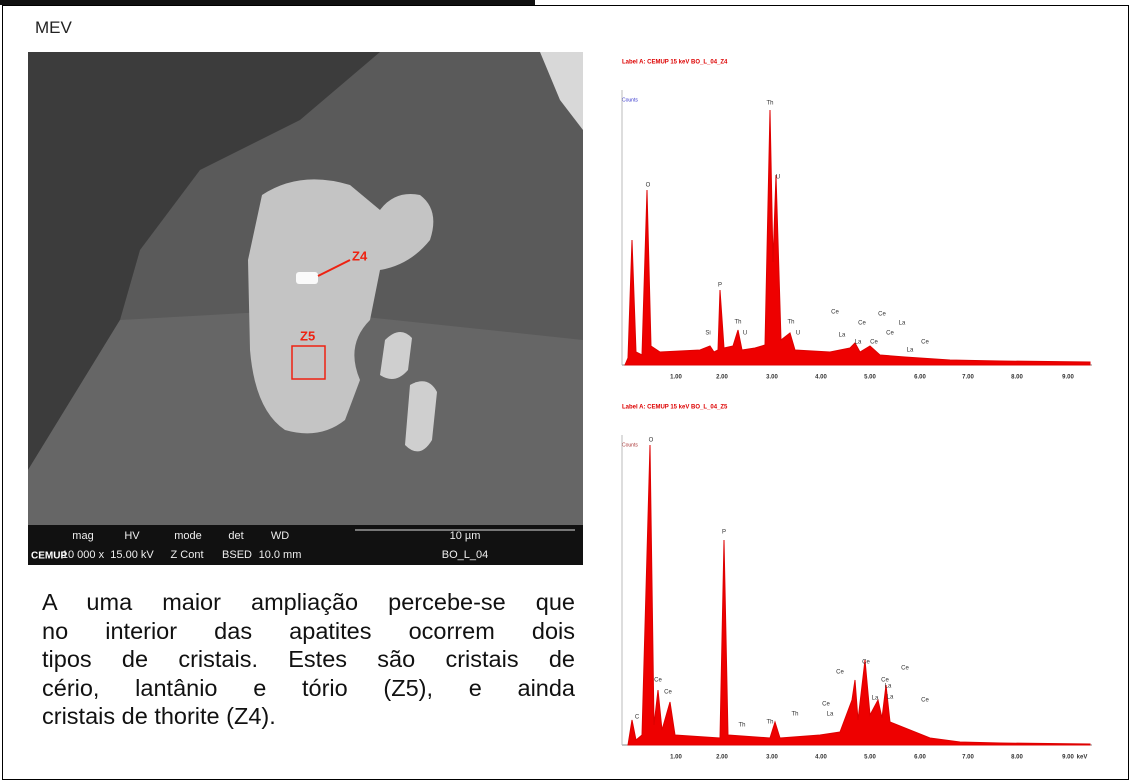  Describe the element at coordinates (49, 556) in the screenshot. I see `logo: CEMUP` at that location.